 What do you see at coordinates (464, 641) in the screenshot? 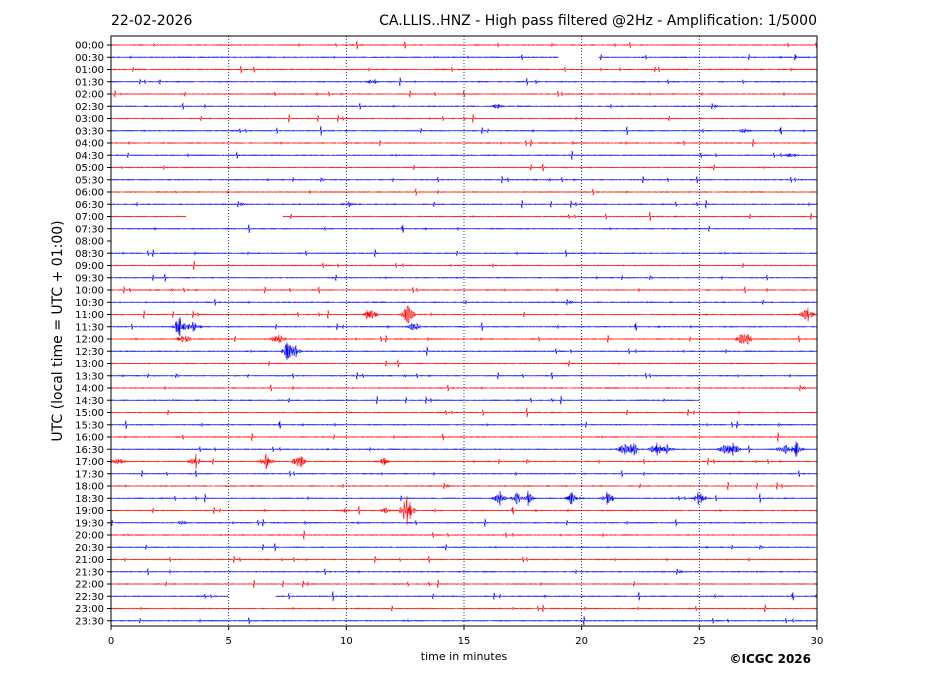
I see `x-tick-label: 15` at bounding box center [464, 641].